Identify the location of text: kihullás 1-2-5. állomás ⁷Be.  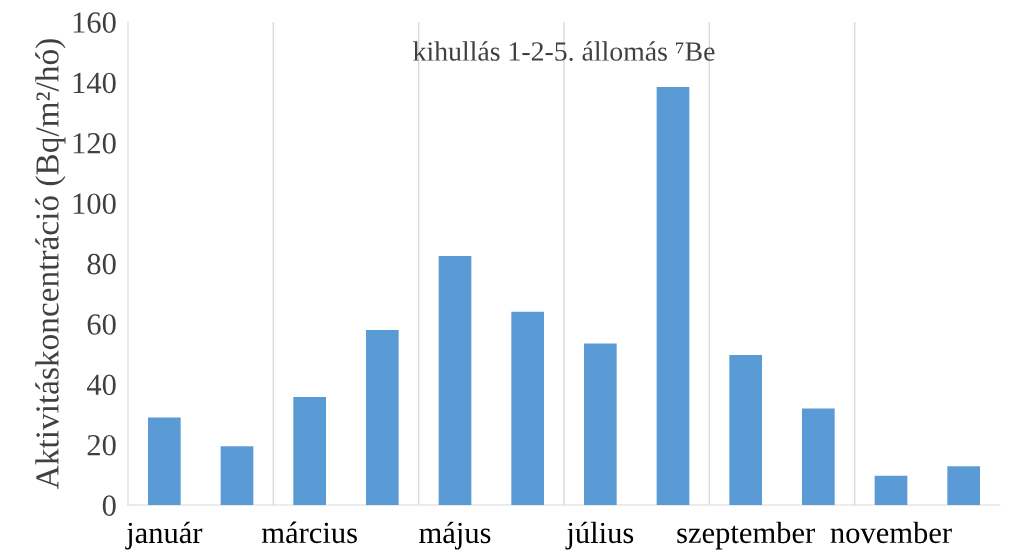
(564, 51).